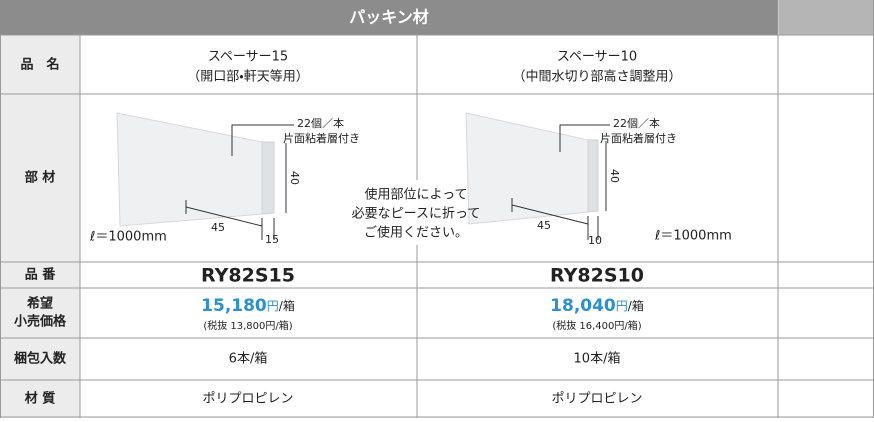 The image size is (874, 422). Describe the element at coordinates (40, 304) in the screenshot. I see `row-label: 希望` at that location.